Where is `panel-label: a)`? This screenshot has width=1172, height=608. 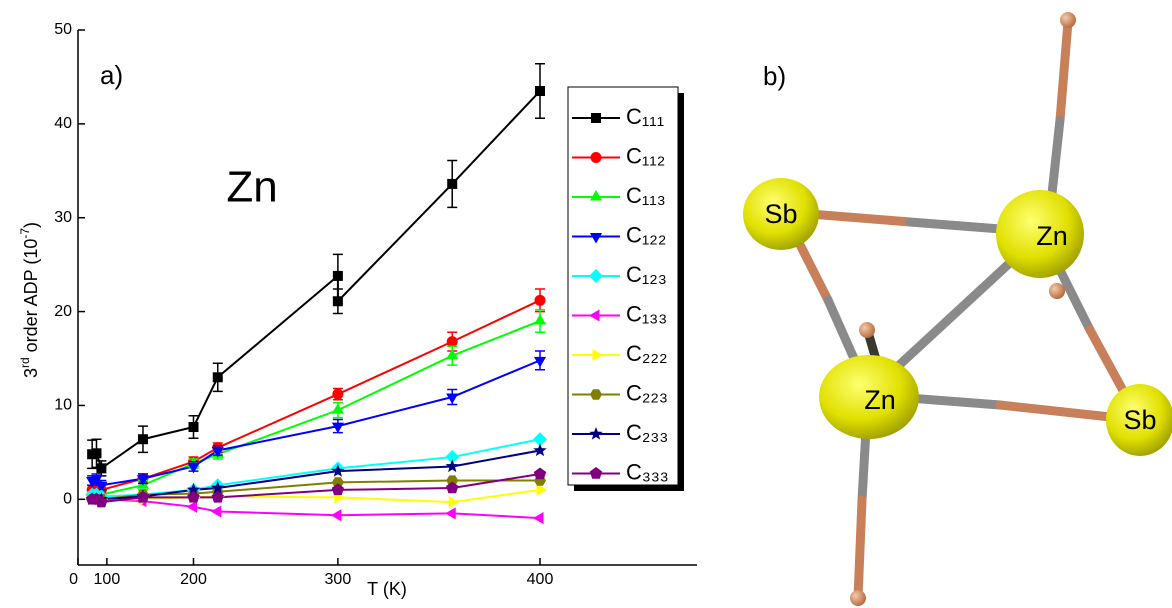
panel-label: a) is located at coordinates (111, 75).